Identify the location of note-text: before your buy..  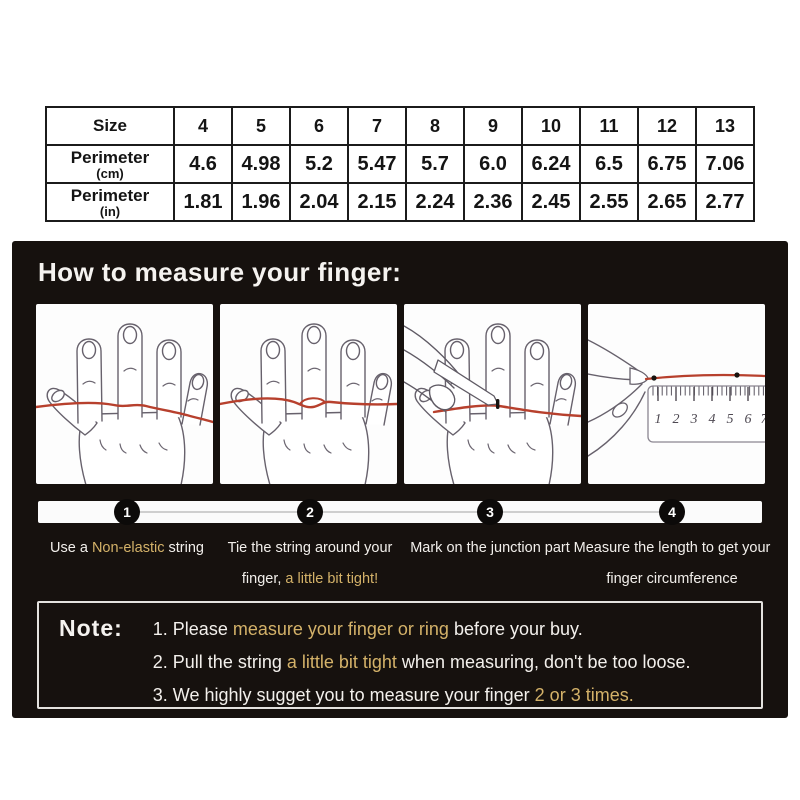
(515, 629).